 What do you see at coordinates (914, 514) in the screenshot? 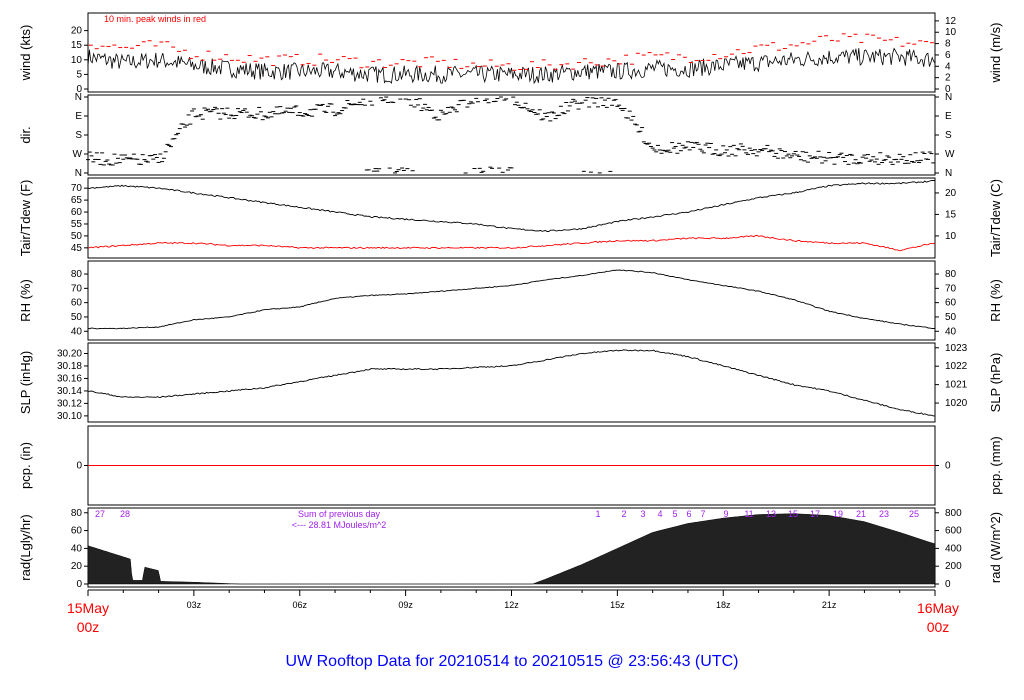
I see `hour-label: 25` at bounding box center [914, 514].